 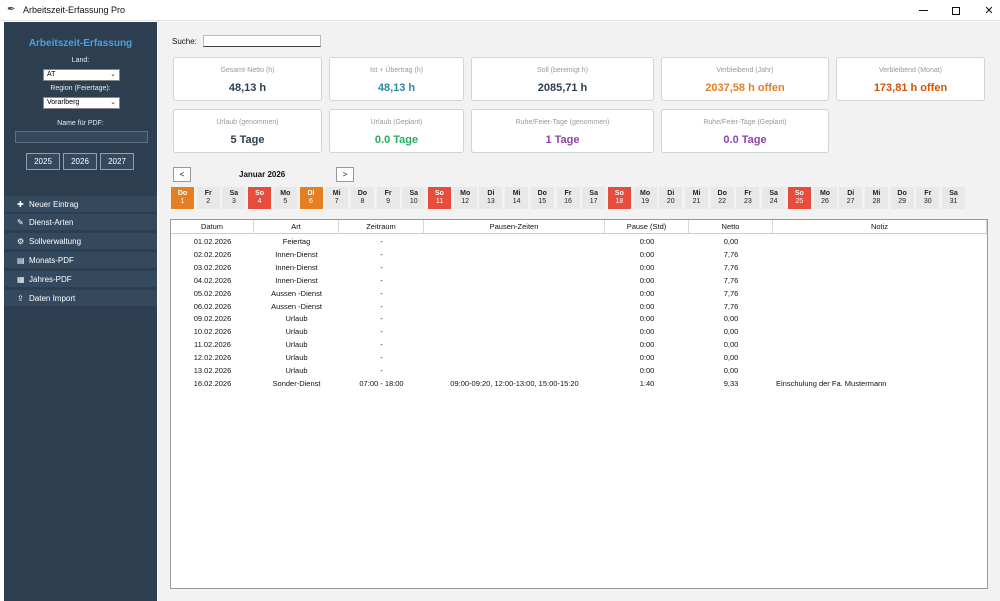 I want to click on column-header: Zeitraum, so click(x=381, y=227).